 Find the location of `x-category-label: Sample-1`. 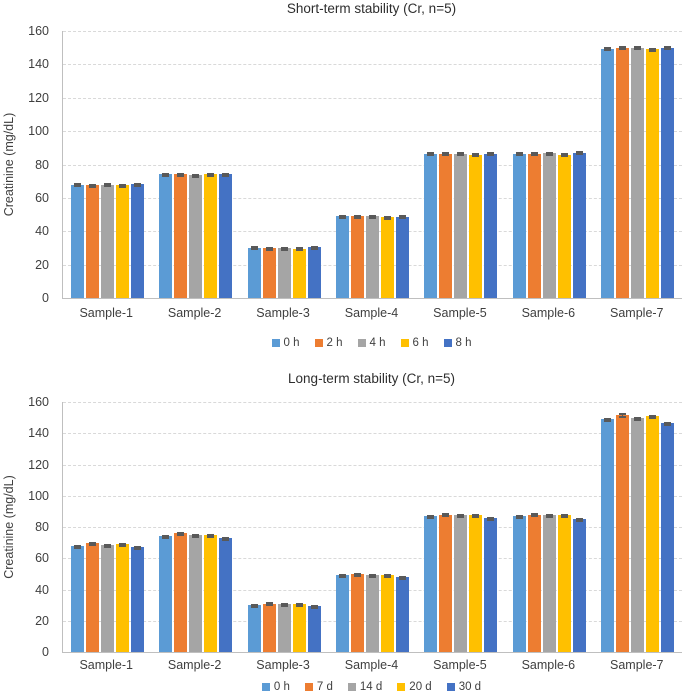

x-category-label: Sample-1 is located at coordinates (106, 665).